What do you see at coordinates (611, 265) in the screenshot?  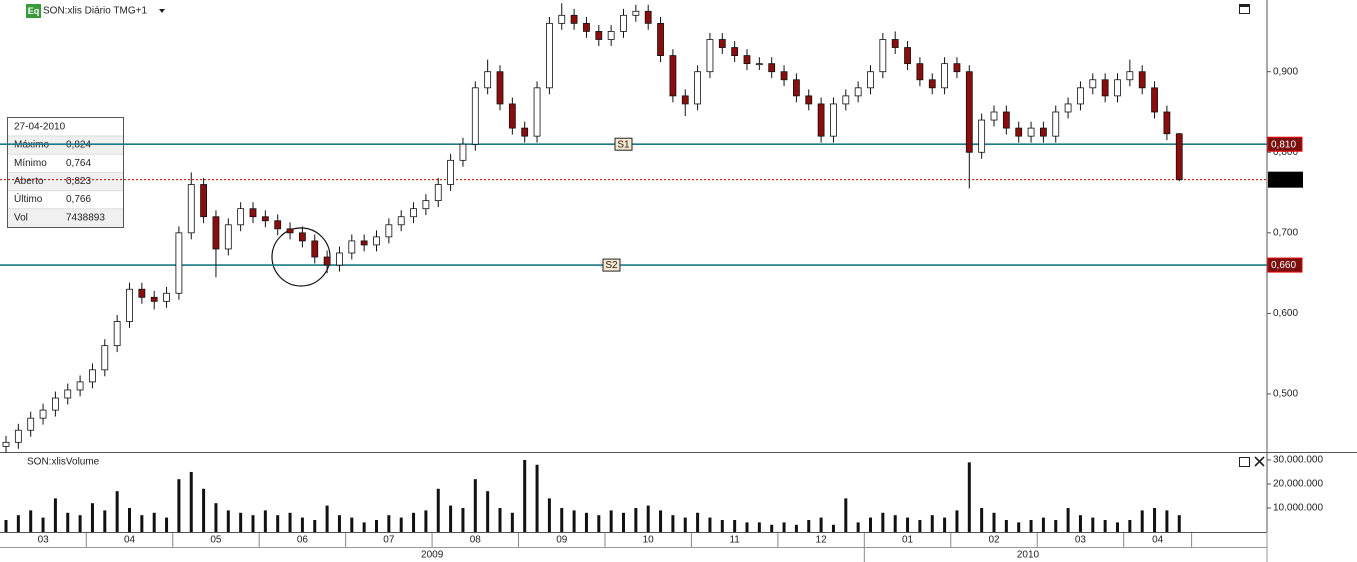 I see `level-name: S2` at bounding box center [611, 265].